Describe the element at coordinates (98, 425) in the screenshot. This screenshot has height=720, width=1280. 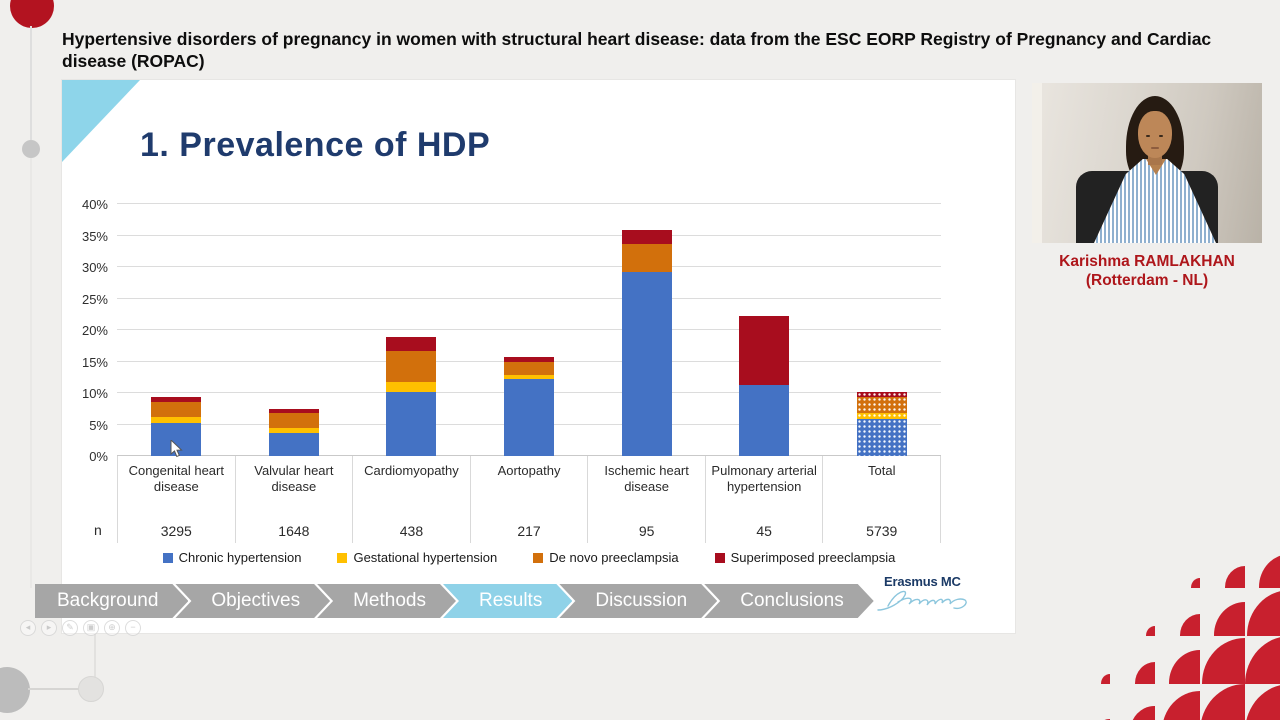
I see `y-axis-tick-label: 5%` at that location.